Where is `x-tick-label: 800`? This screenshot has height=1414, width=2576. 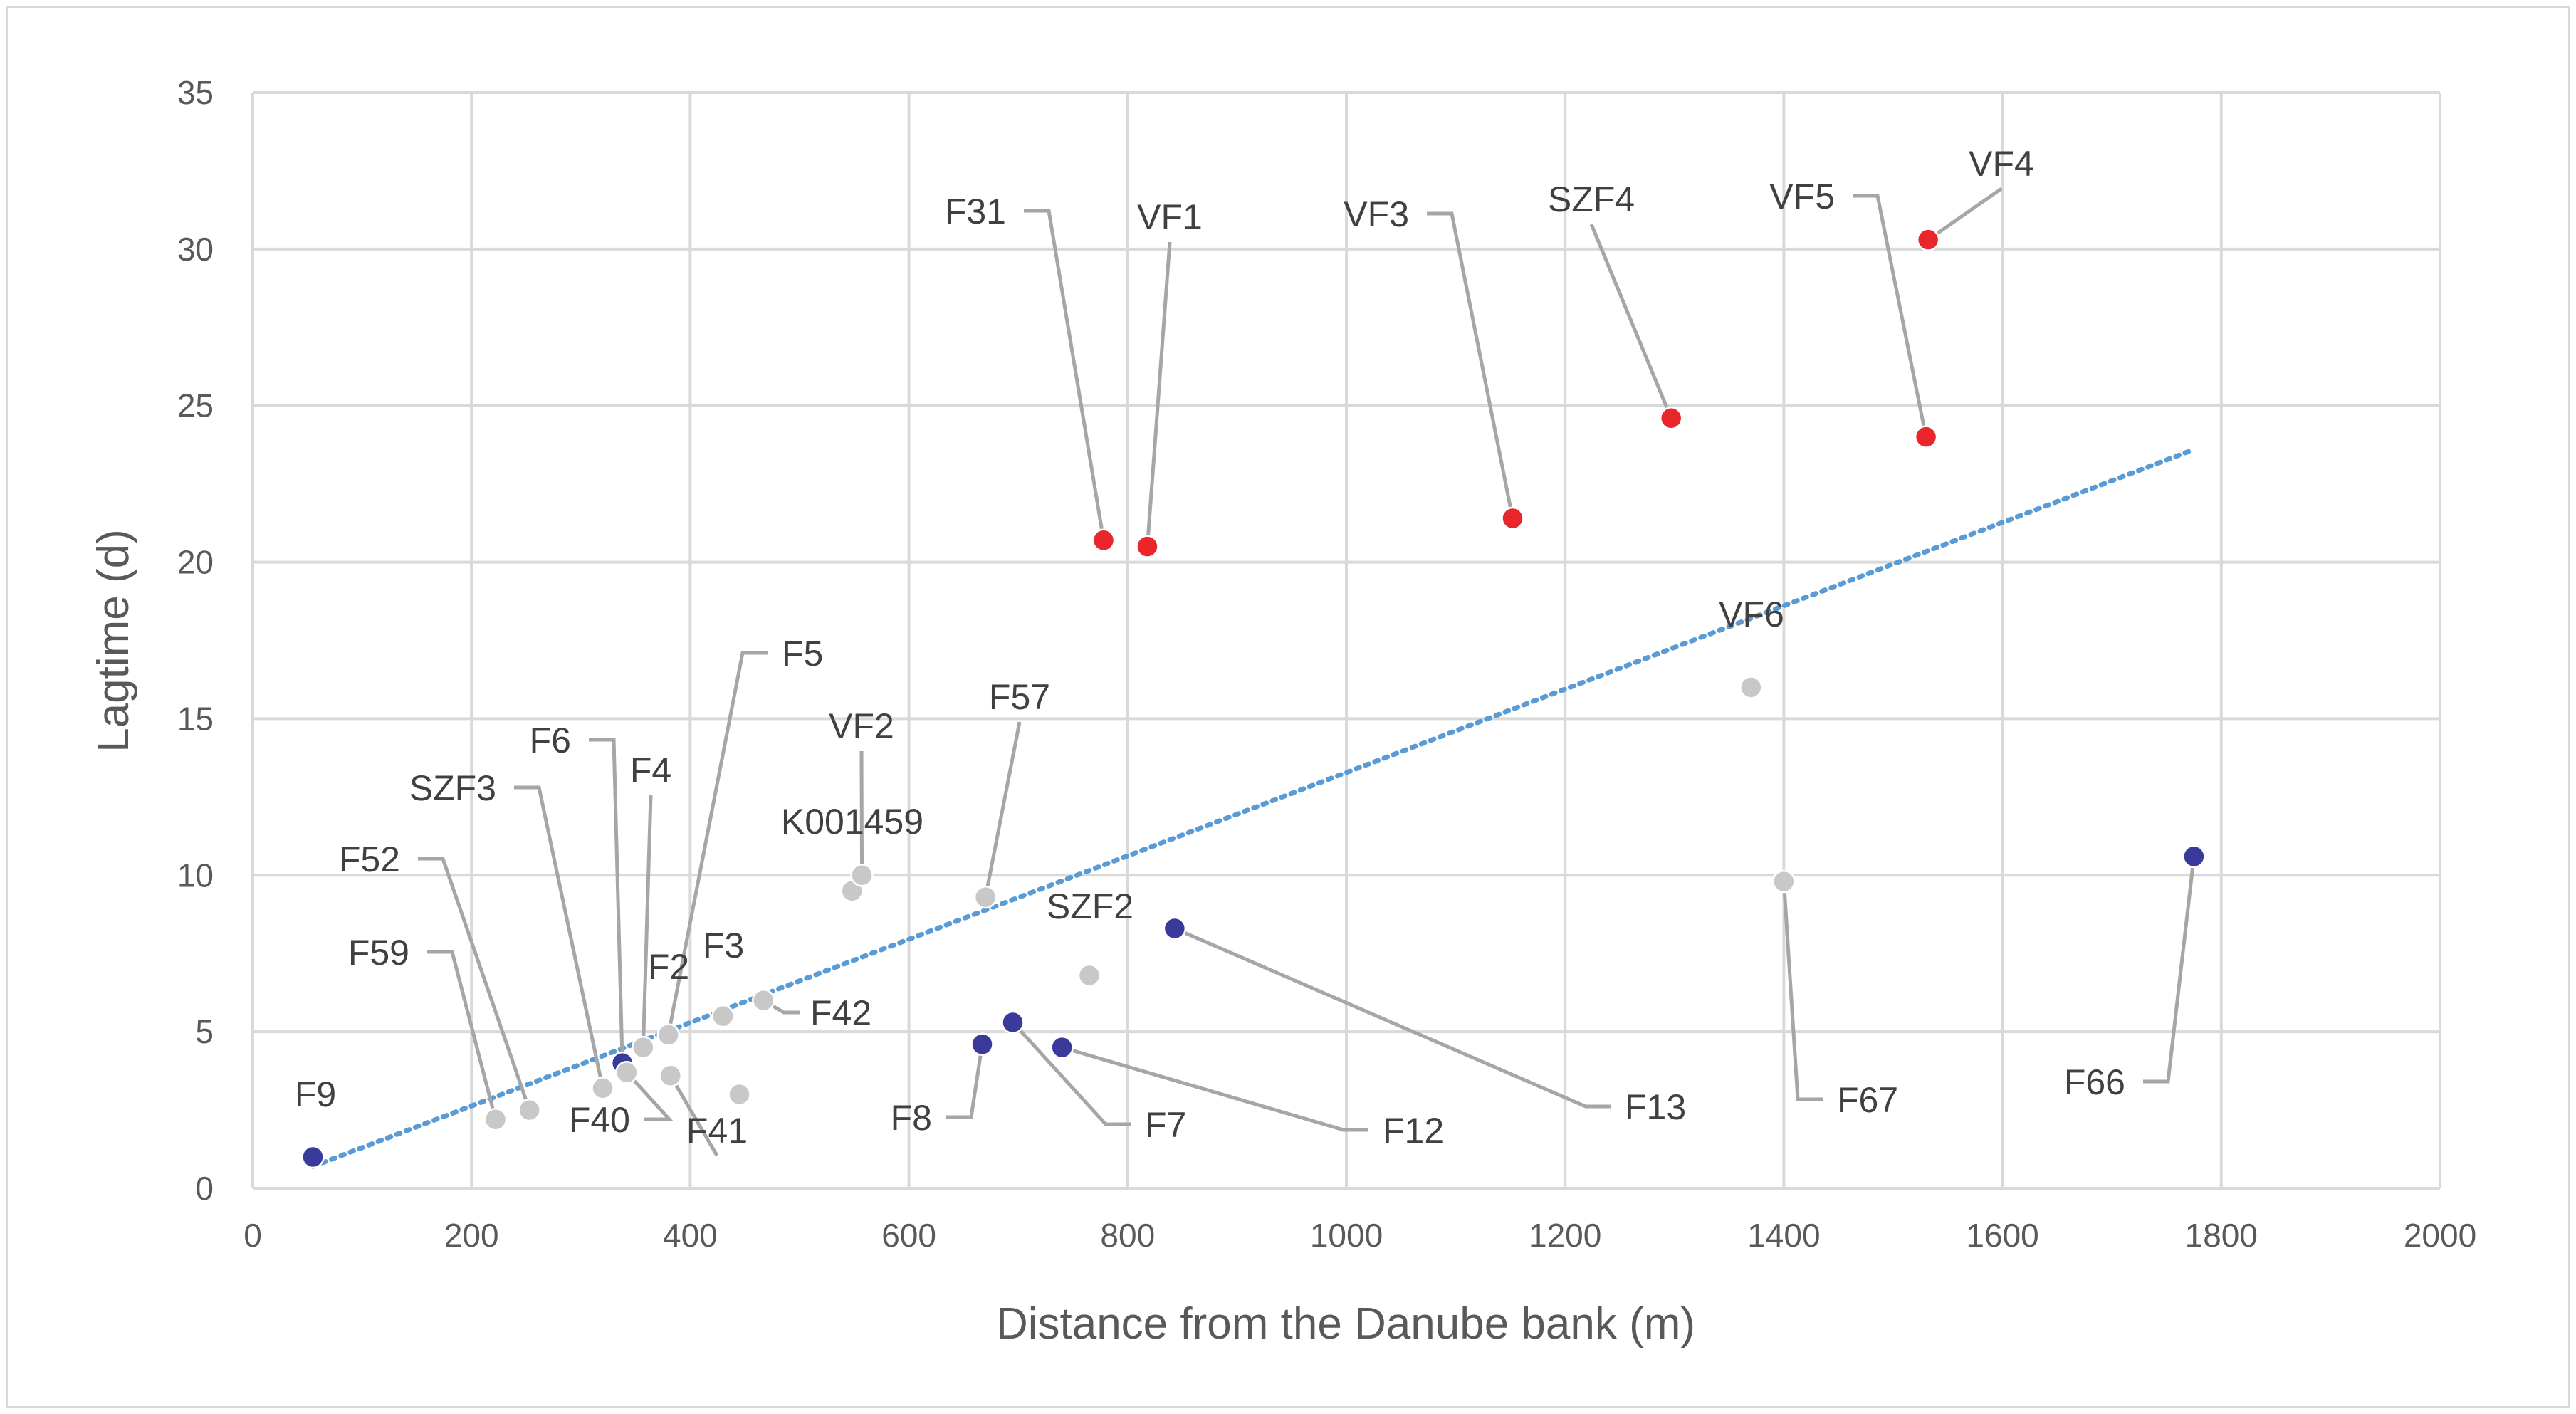
x-tick-label: 800 is located at coordinates (1127, 1235).